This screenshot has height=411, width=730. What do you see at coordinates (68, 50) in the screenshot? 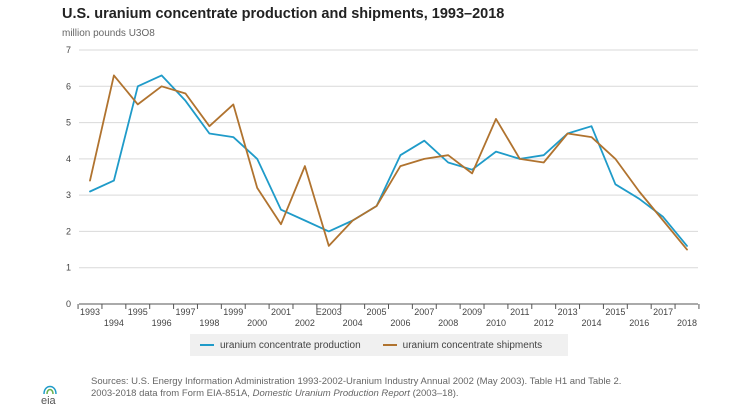
I see `y-tick-label: 7` at bounding box center [68, 50].